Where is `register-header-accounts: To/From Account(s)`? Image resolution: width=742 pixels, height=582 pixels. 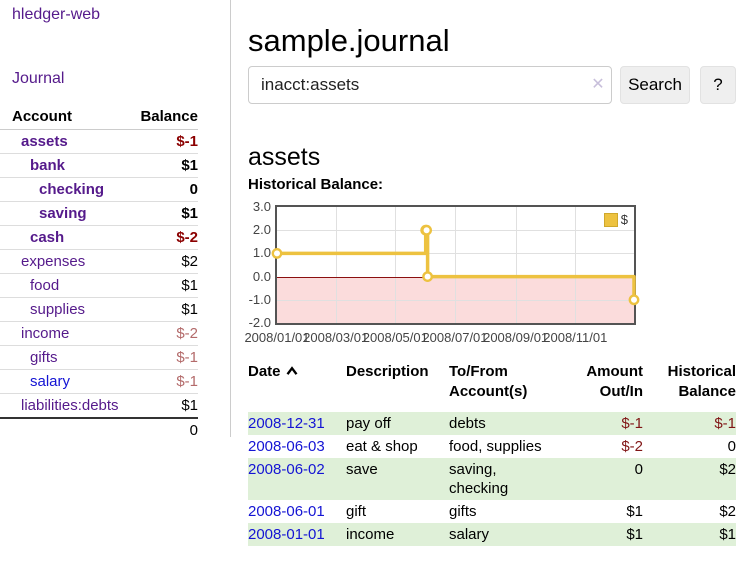 register-header-accounts: To/From Account(s) is located at coordinates (488, 381).